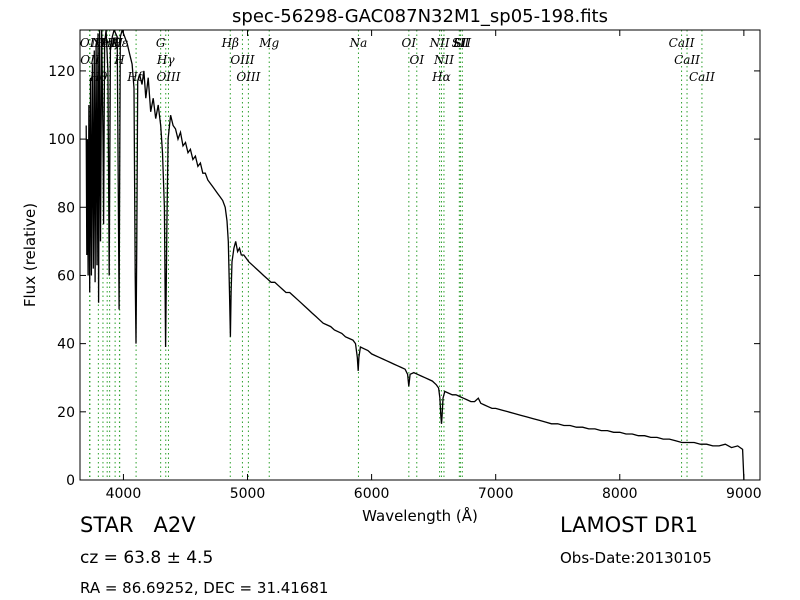 The width and height of the screenshot is (800, 600). I want to click on x-tick-label: 8000, so click(620, 494).